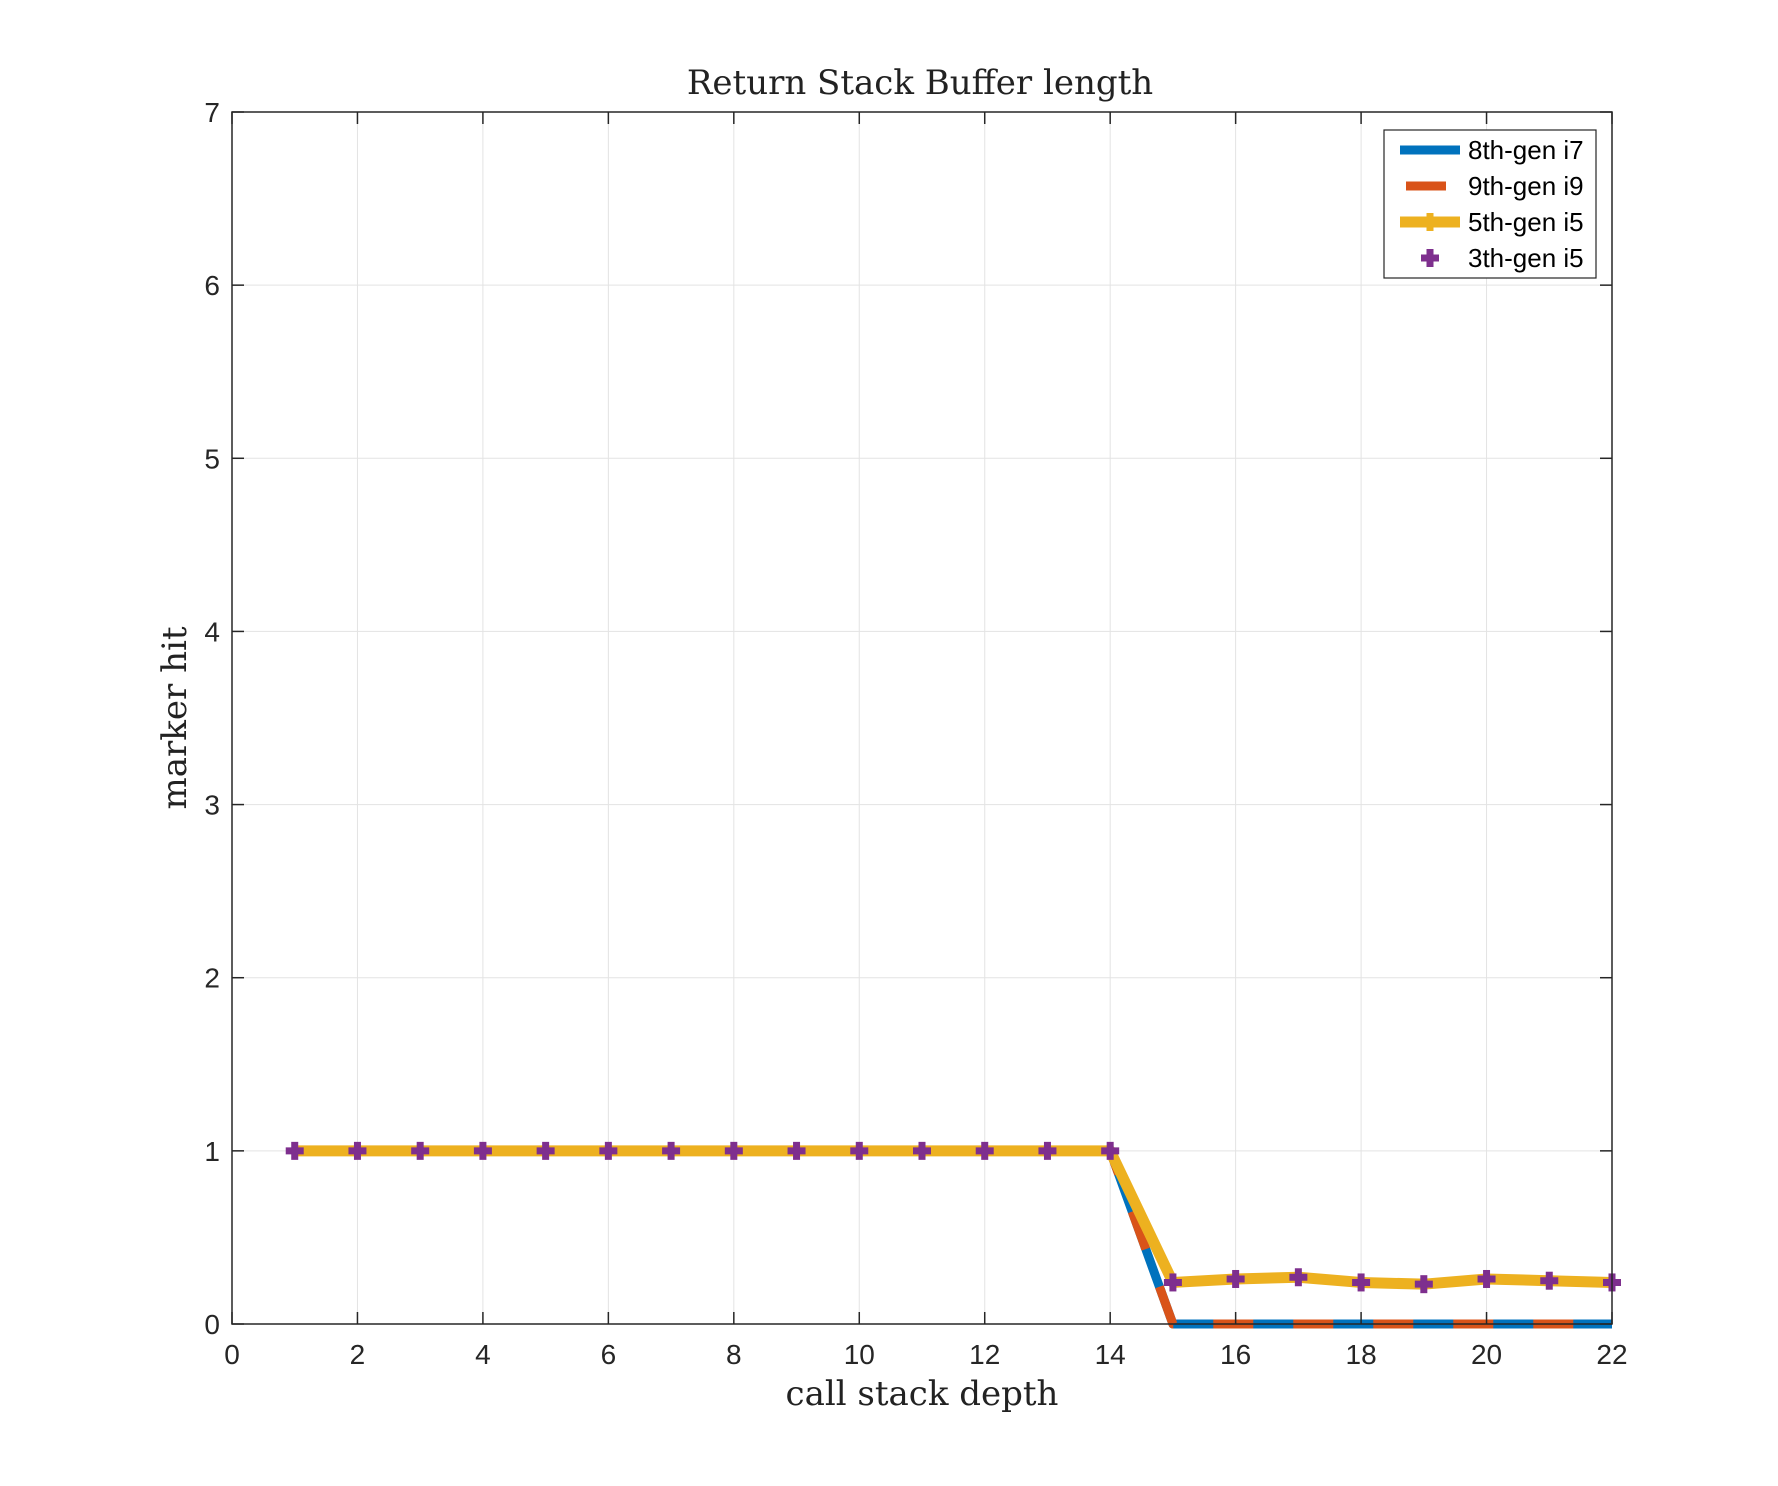 The height and width of the screenshot is (1486, 1778). Describe the element at coordinates (212, 631) in the screenshot. I see `y-tick-label: 4` at that location.